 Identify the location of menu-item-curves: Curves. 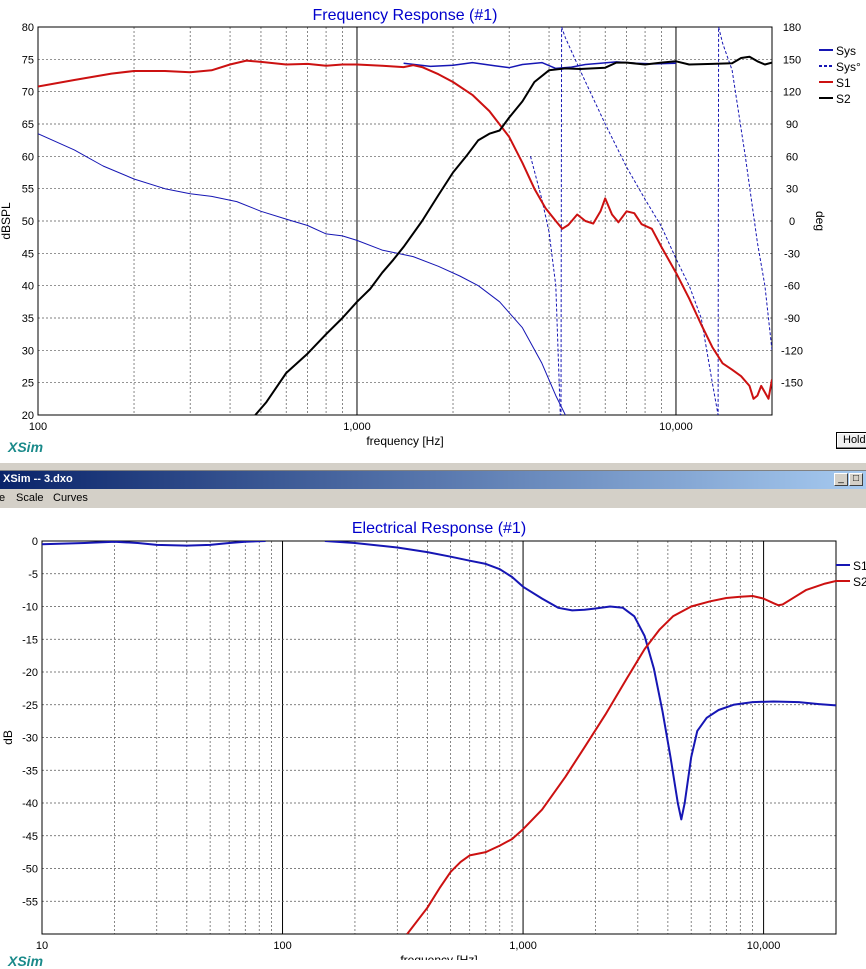
(70, 498).